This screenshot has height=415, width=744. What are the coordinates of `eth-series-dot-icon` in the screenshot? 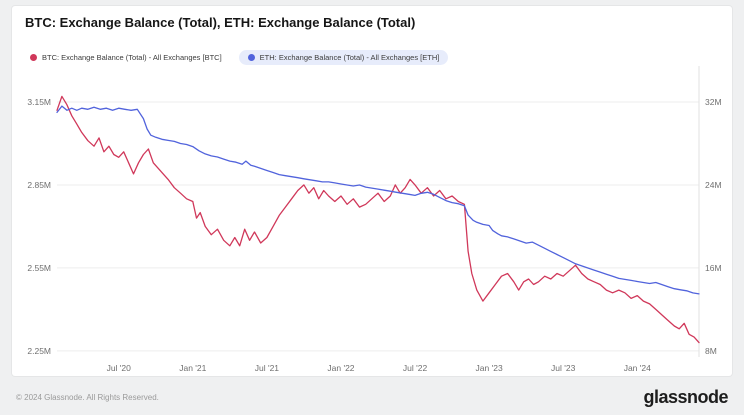 It's located at (251, 57).